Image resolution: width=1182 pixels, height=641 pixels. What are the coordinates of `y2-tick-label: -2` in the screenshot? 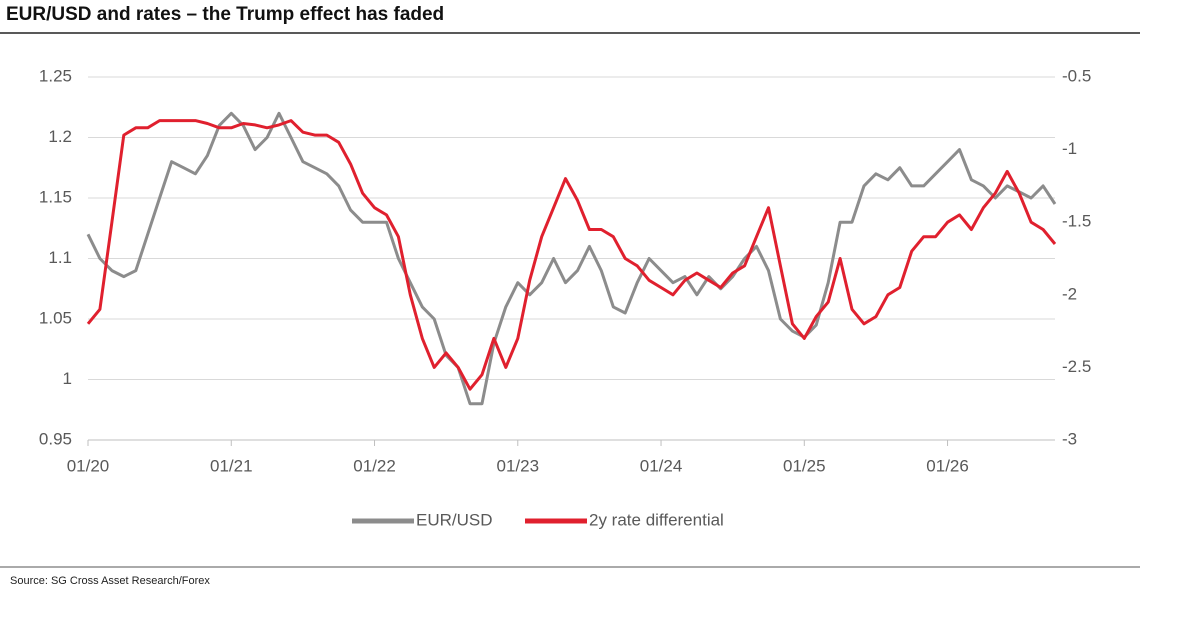 It's located at (1069, 293).